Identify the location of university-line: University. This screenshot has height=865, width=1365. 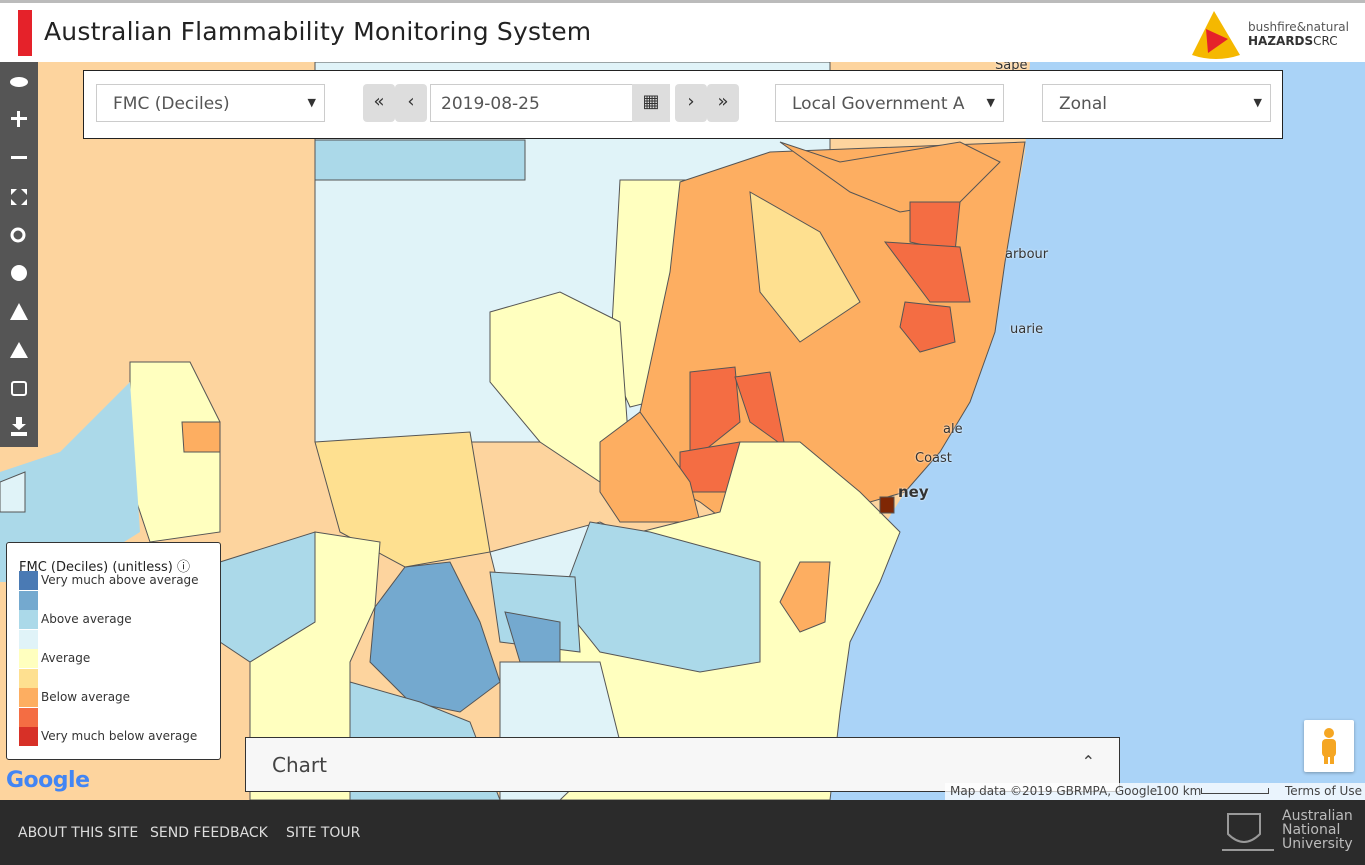
(1317, 844).